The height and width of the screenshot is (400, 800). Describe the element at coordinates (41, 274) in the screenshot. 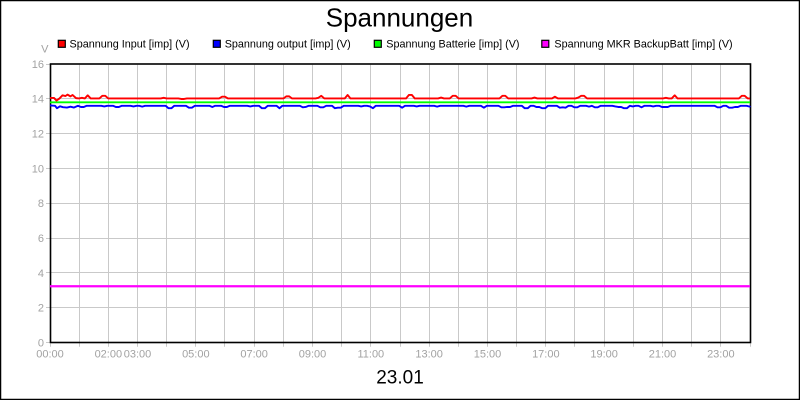

I see `svg-text: 4` at that location.